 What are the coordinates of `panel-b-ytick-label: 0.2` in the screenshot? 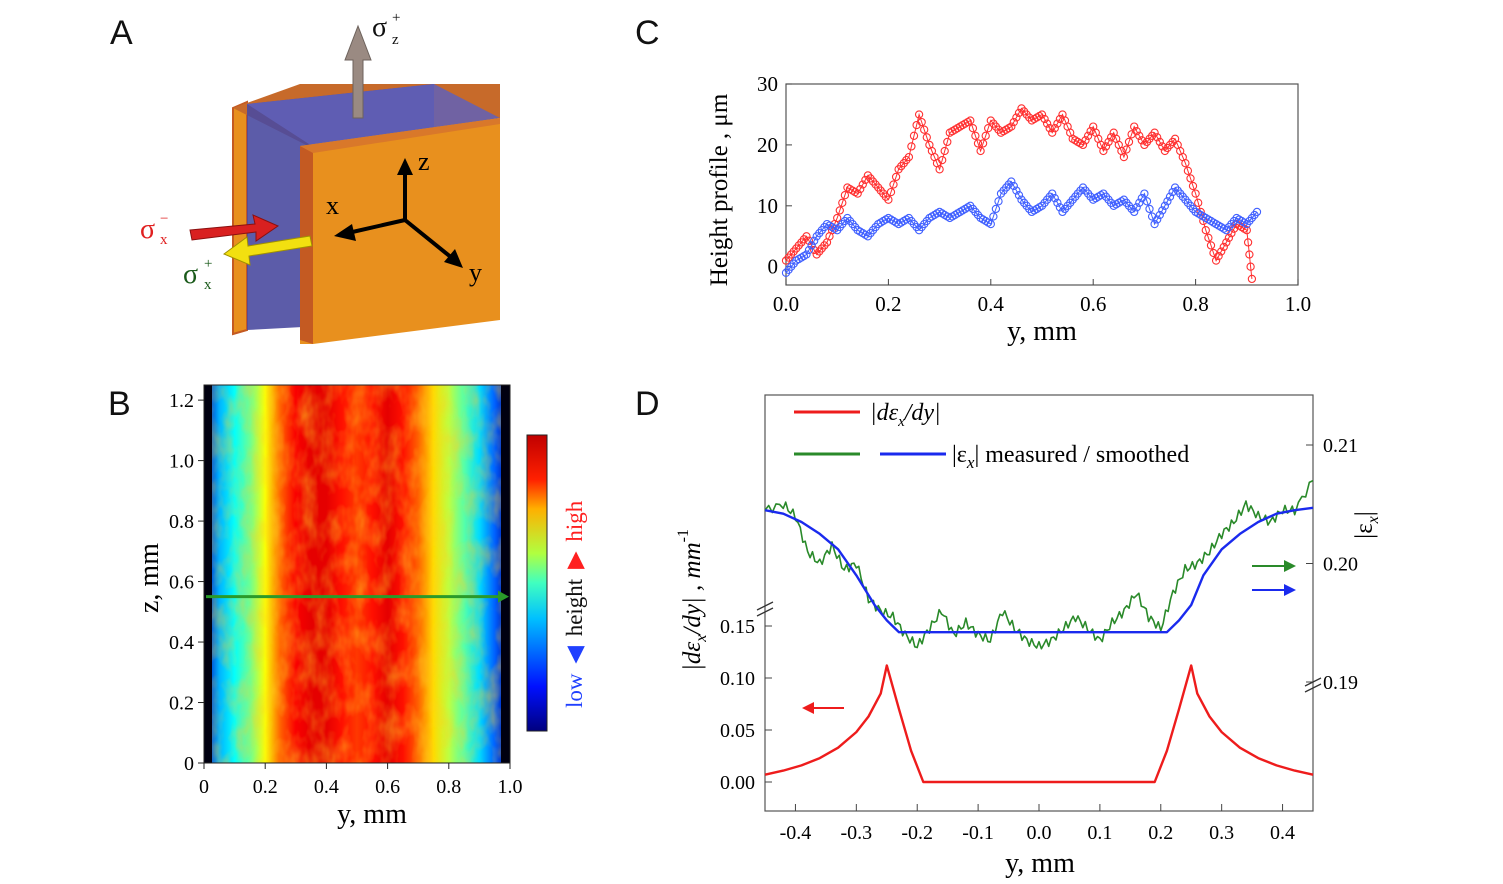 It's located at (181, 704).